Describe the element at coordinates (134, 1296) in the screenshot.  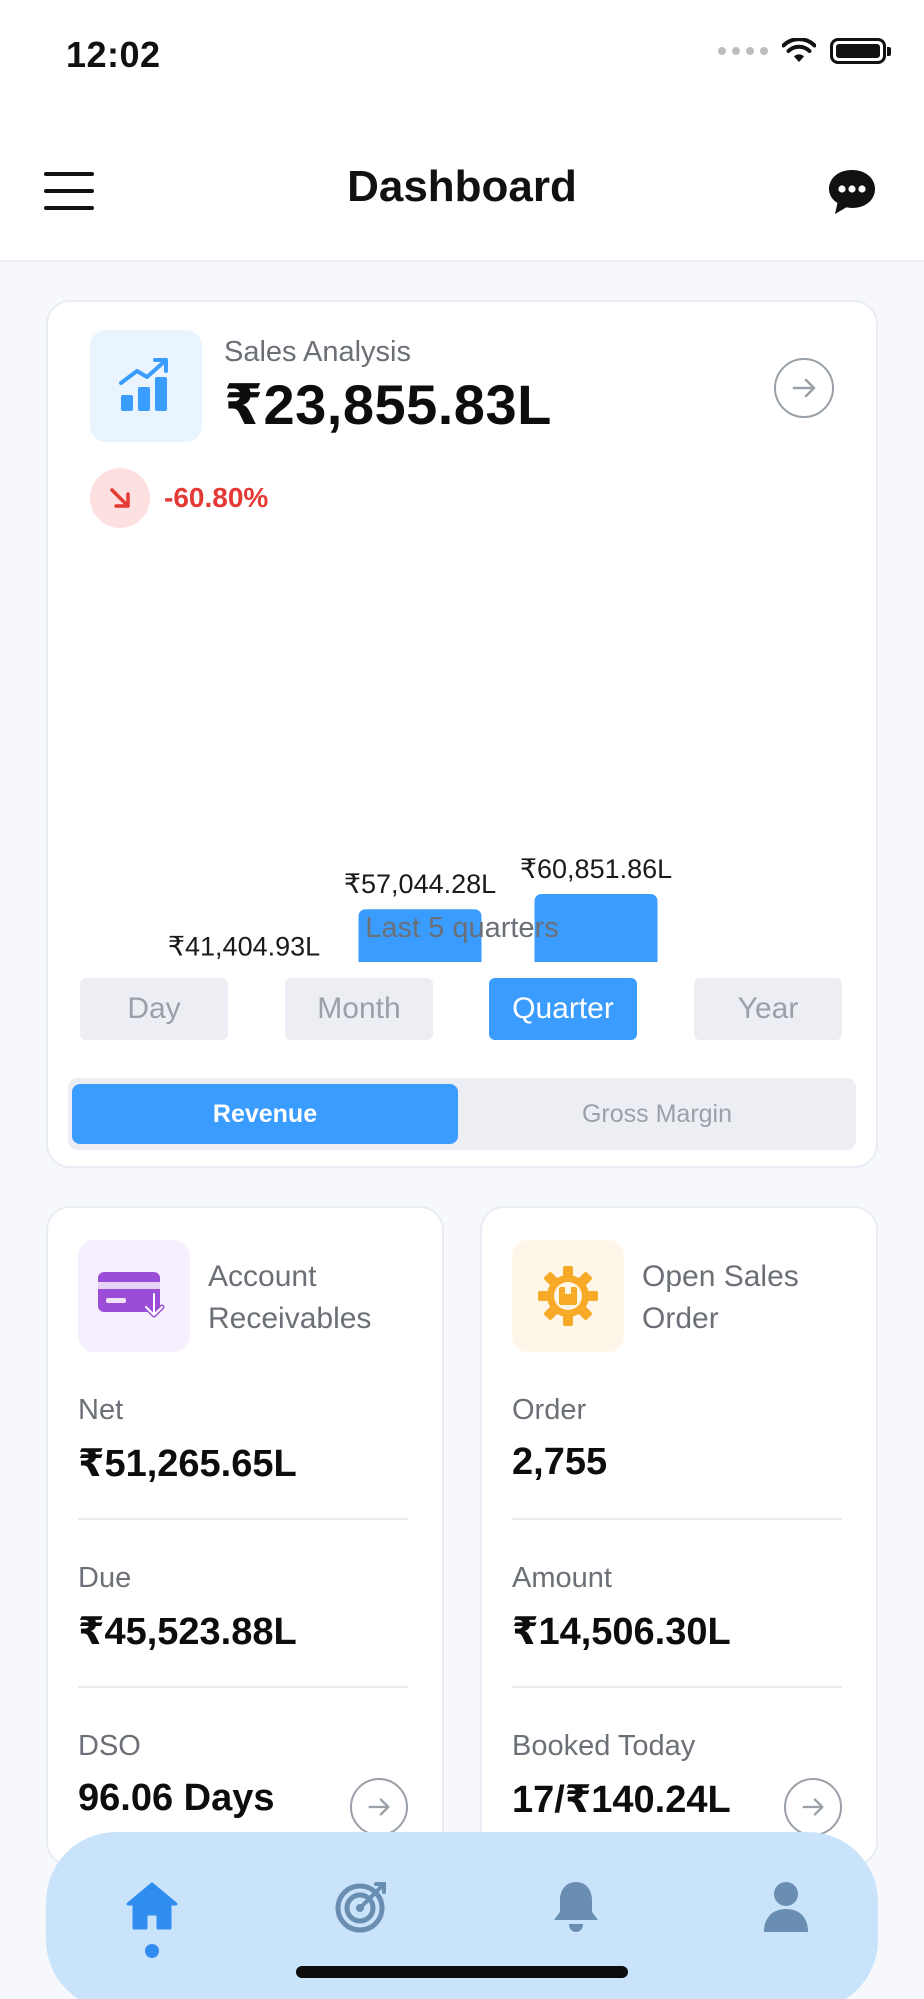
I see `credit-card-icon` at that location.